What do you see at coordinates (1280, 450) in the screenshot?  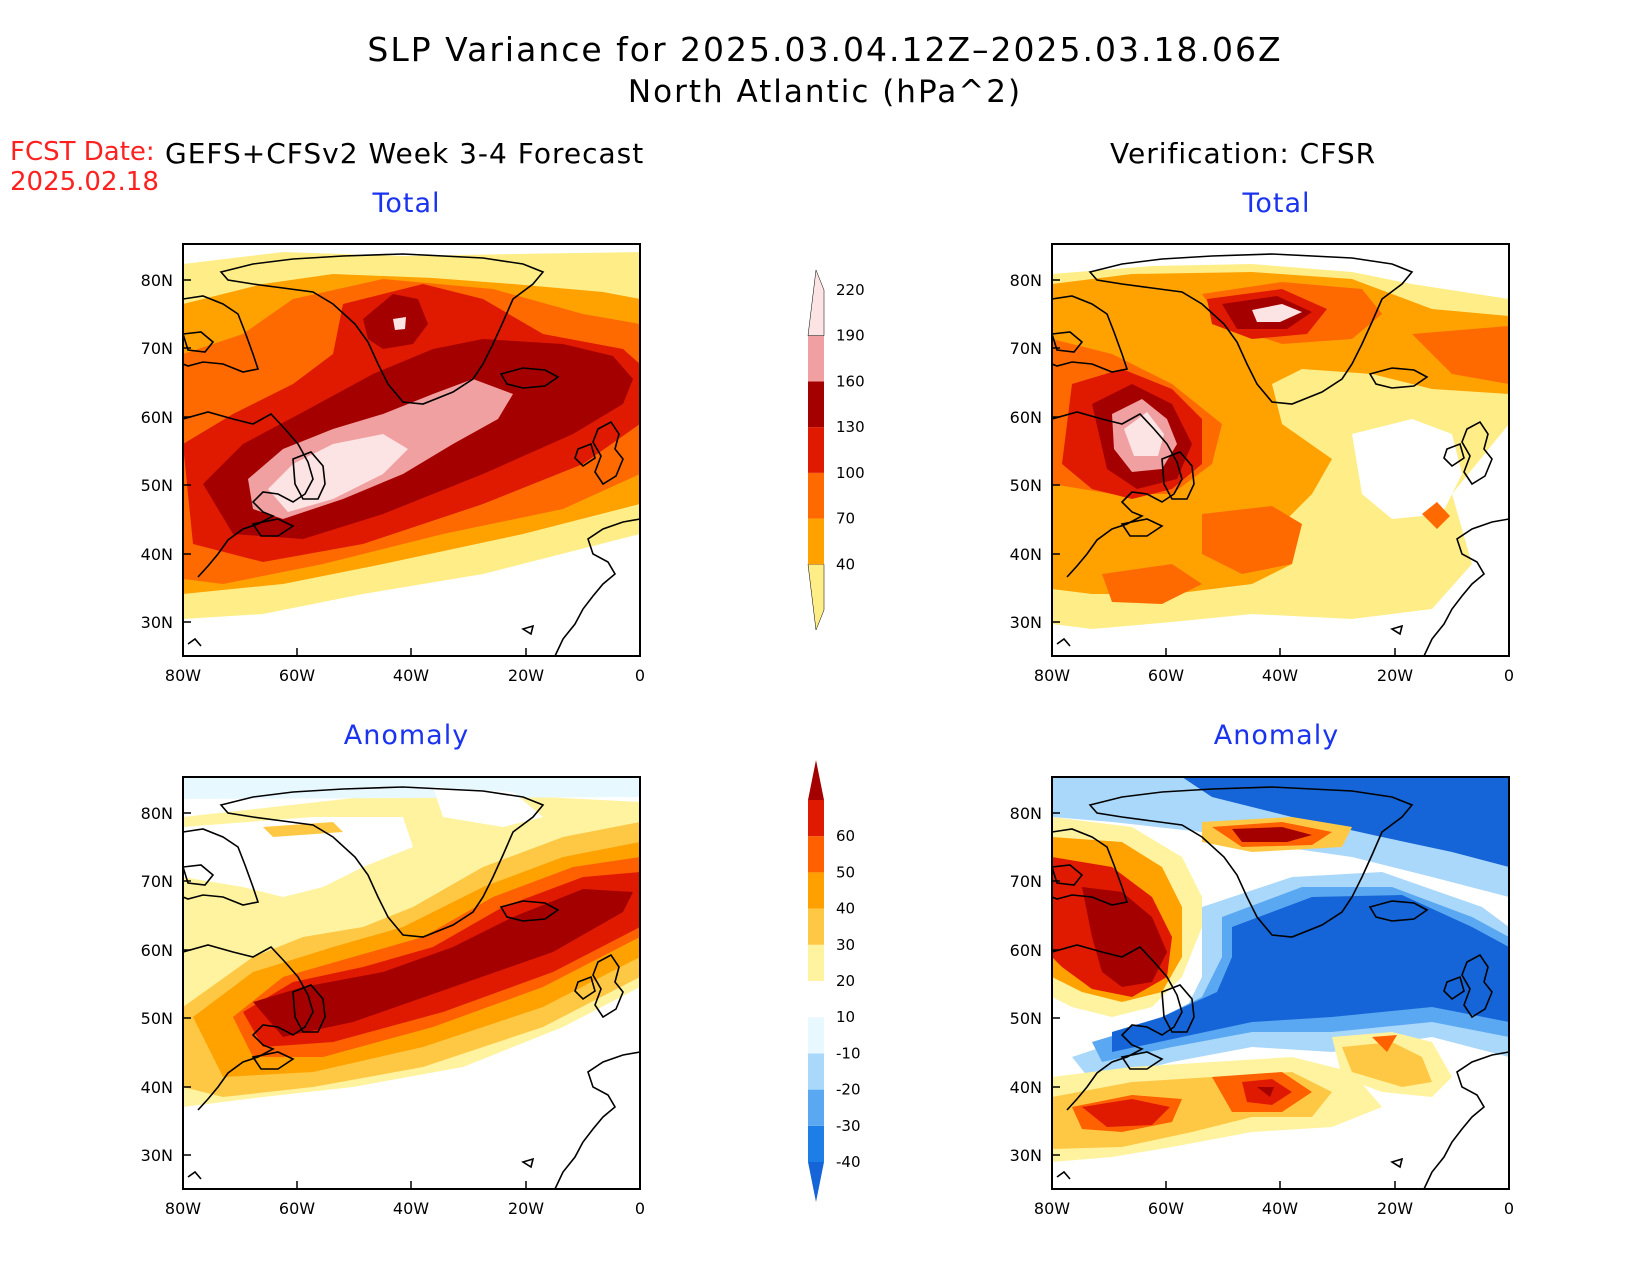 I see `verif-total-map` at bounding box center [1280, 450].